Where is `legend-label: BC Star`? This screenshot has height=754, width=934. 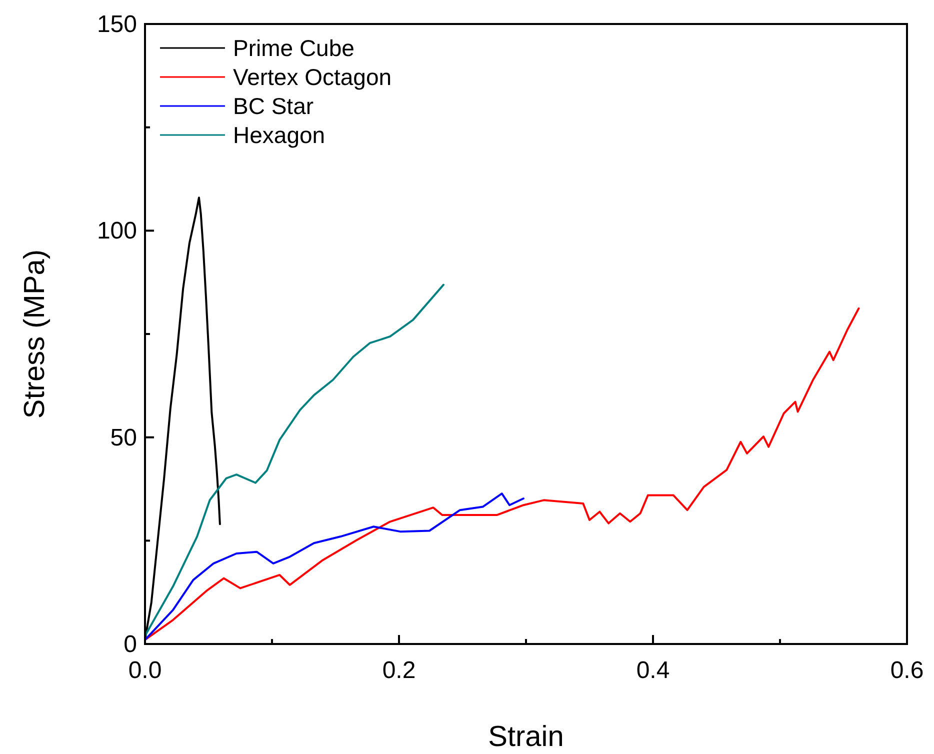 legend-label: BC Star is located at coordinates (273, 106).